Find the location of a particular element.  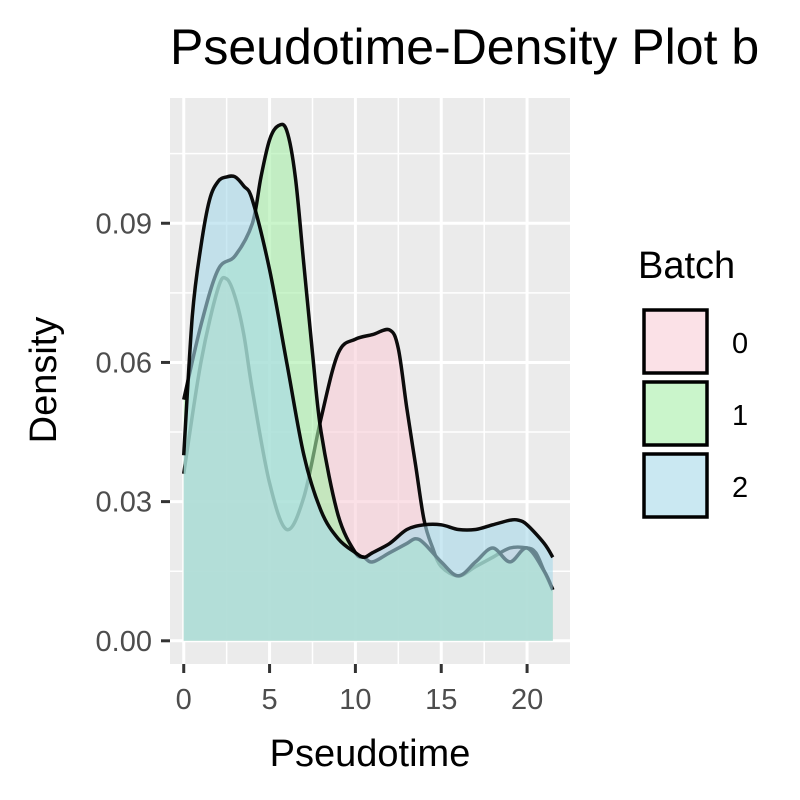

y-tick-label: 0.00 is located at coordinates (124, 642).